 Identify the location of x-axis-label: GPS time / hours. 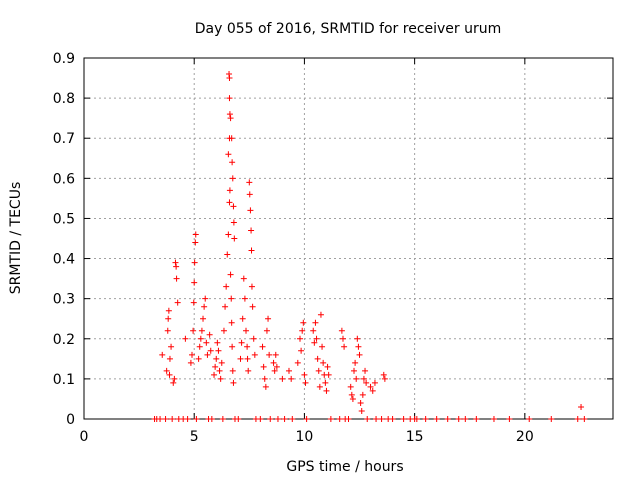
(344, 467).